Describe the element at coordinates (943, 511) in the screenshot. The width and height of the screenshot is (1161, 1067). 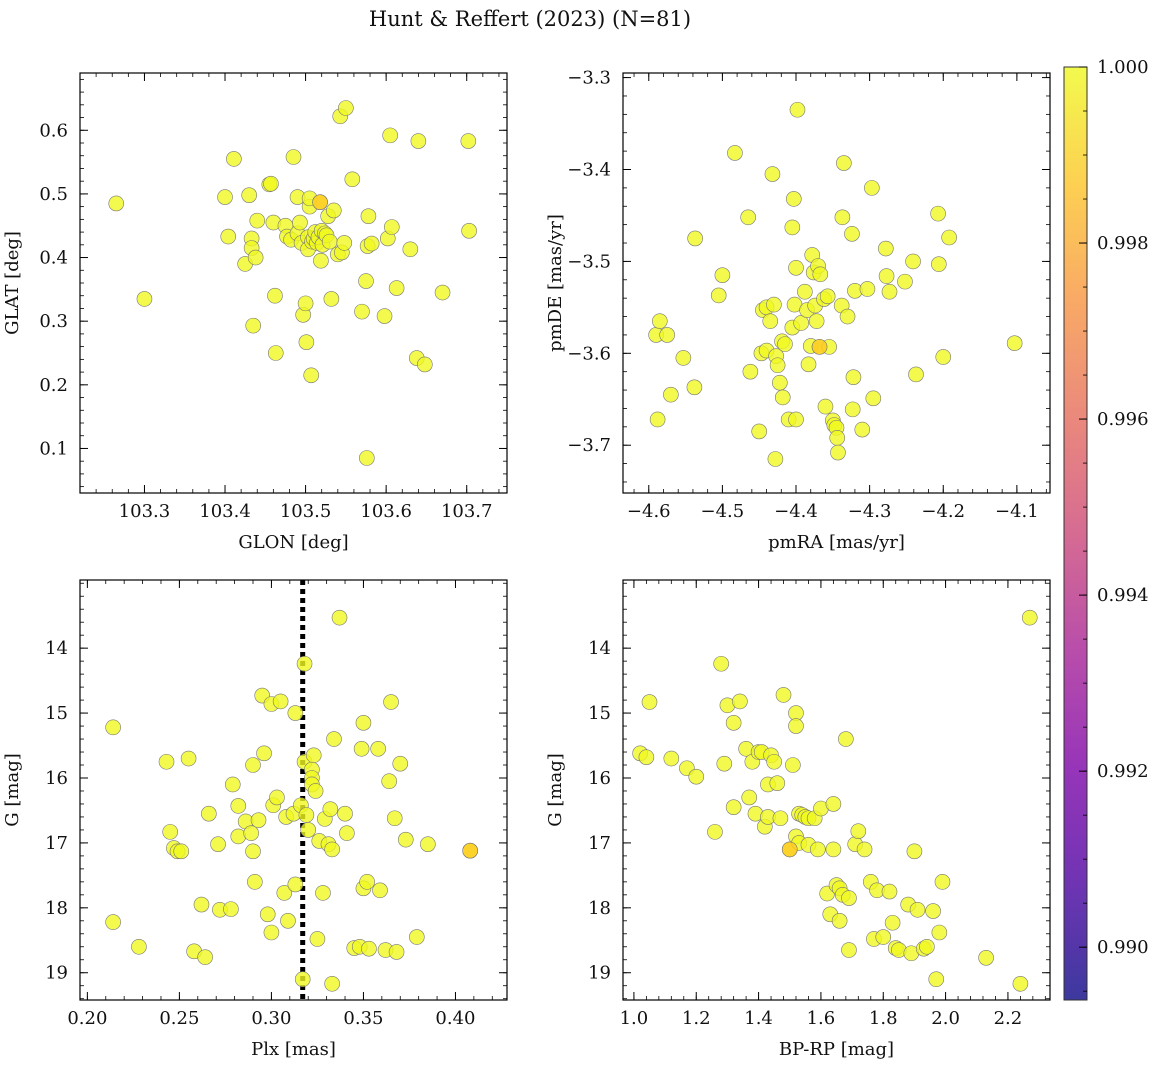
I see `chart-1-xtick-label: −4.2` at that location.